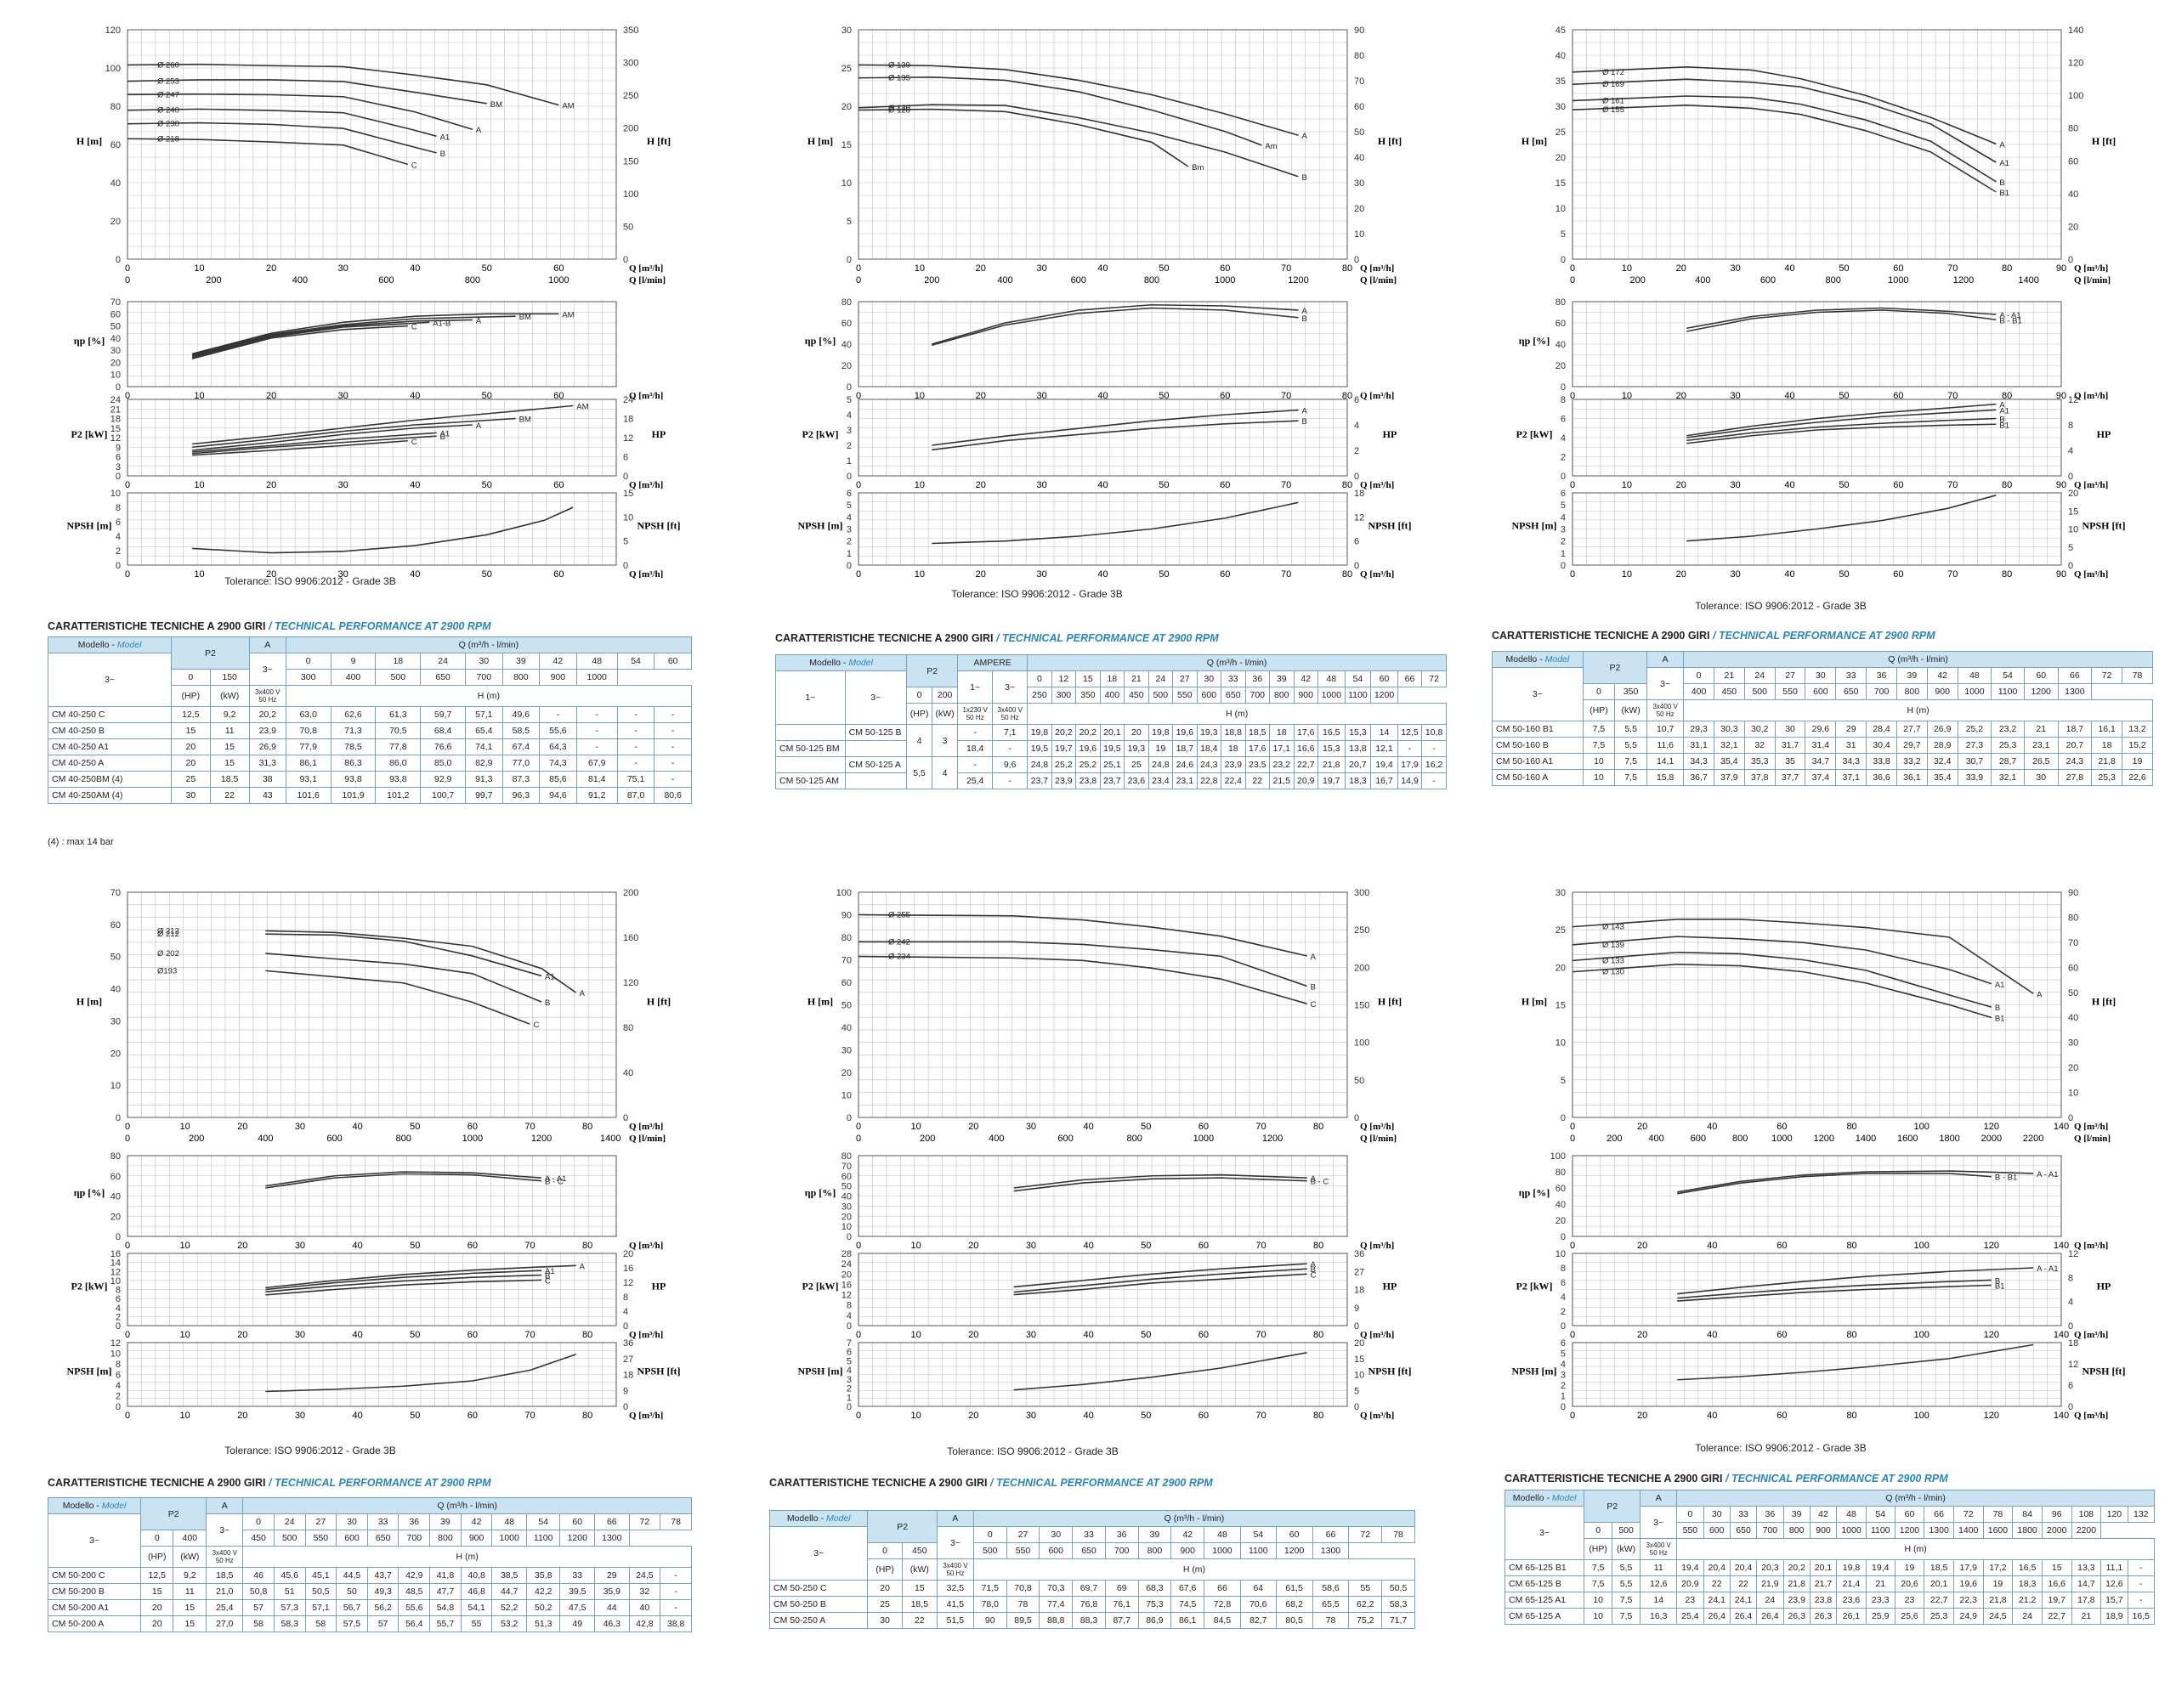  What do you see at coordinates (1613, 101) in the screenshot?
I see `impeller-diameter-label: Ø 161` at bounding box center [1613, 101].